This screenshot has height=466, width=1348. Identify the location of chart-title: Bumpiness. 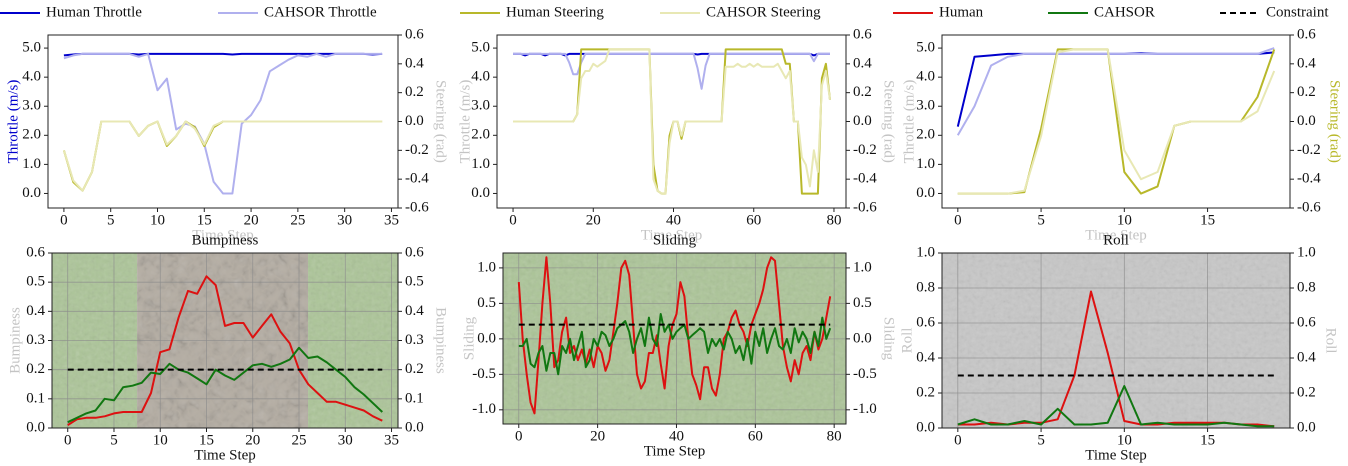
(225, 240).